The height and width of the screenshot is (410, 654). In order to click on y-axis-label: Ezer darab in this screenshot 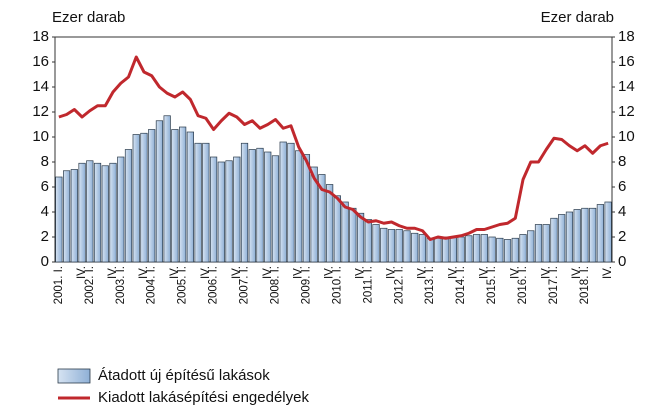, I will do `click(88, 17)`.